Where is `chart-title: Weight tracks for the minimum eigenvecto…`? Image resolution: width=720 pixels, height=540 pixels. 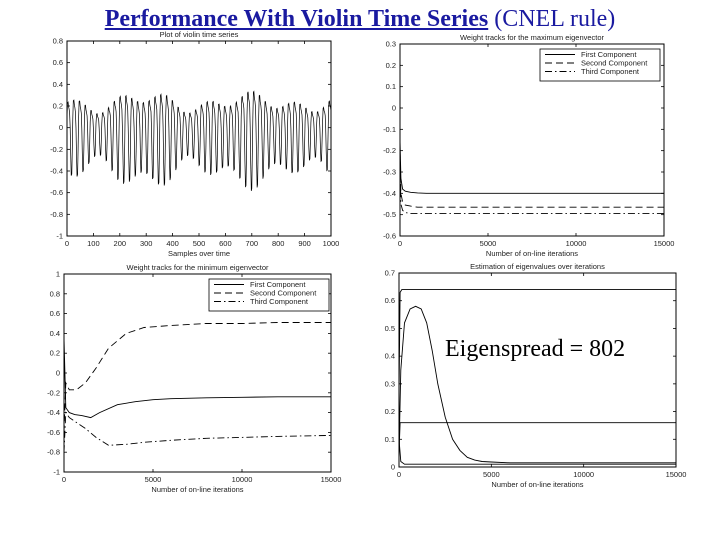 chart-title: Weight tracks for the minimum eigenvecto… is located at coordinates (198, 267).